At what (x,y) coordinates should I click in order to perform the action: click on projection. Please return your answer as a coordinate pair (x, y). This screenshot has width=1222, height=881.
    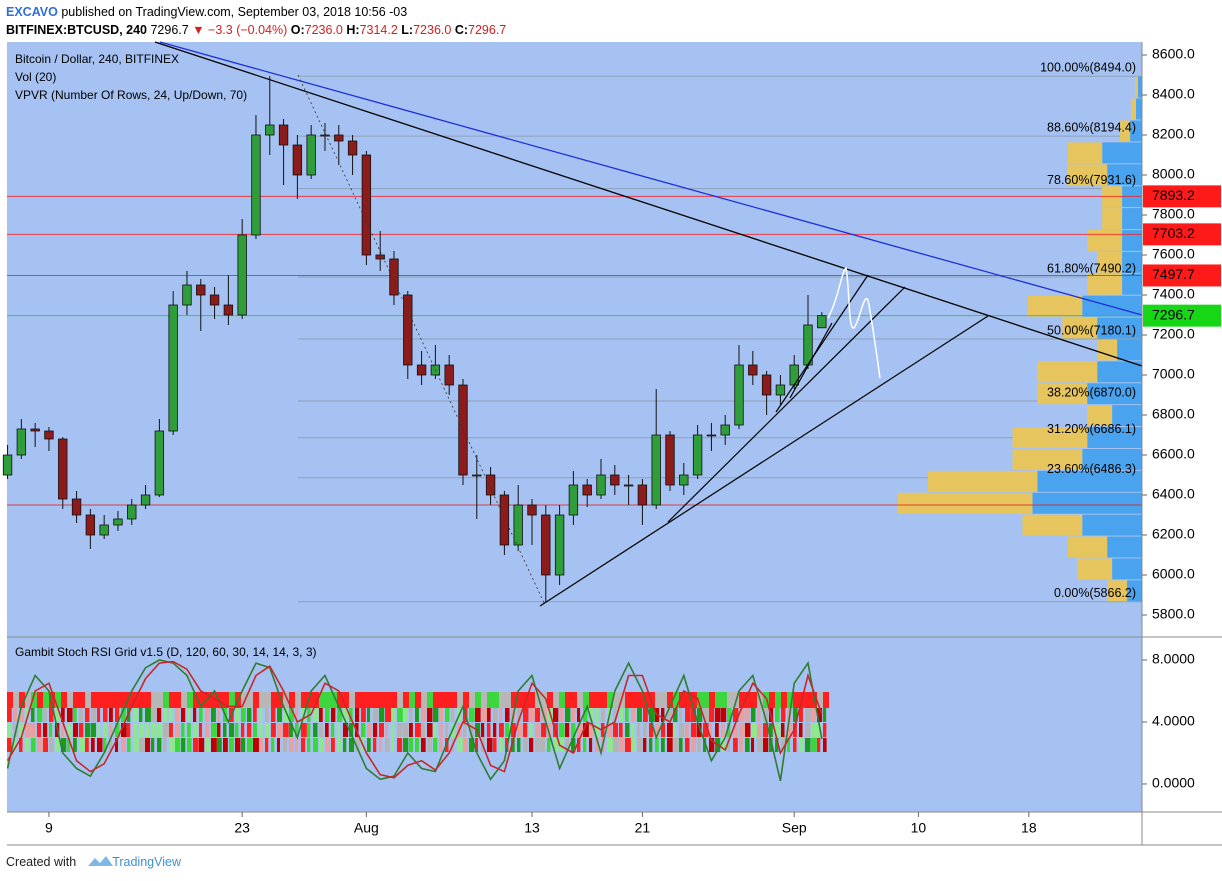
    Looking at the image, I should click on (854, 322).